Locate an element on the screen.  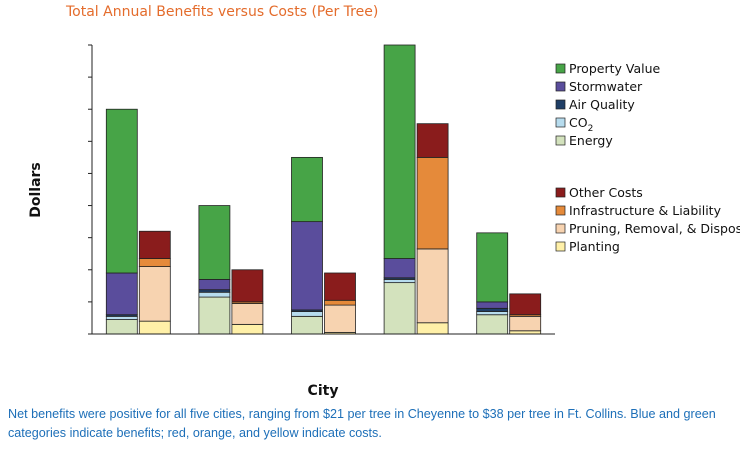
legend-label-text: Energy is located at coordinates (591, 140).